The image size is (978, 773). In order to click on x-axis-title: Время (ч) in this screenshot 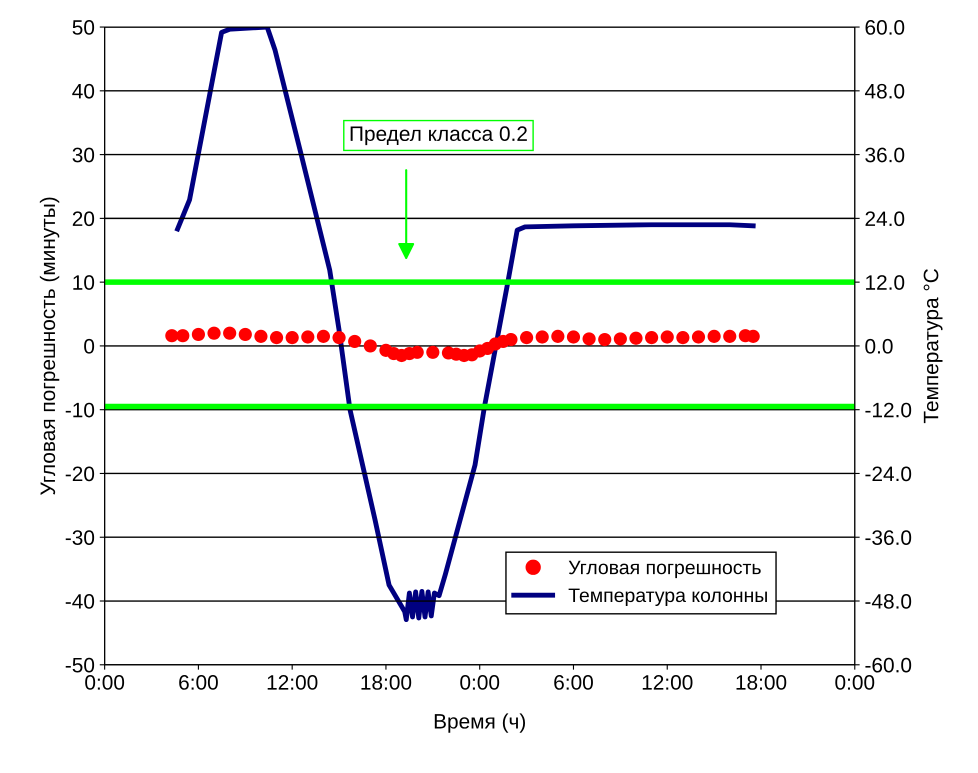, I will do `click(480, 723)`.